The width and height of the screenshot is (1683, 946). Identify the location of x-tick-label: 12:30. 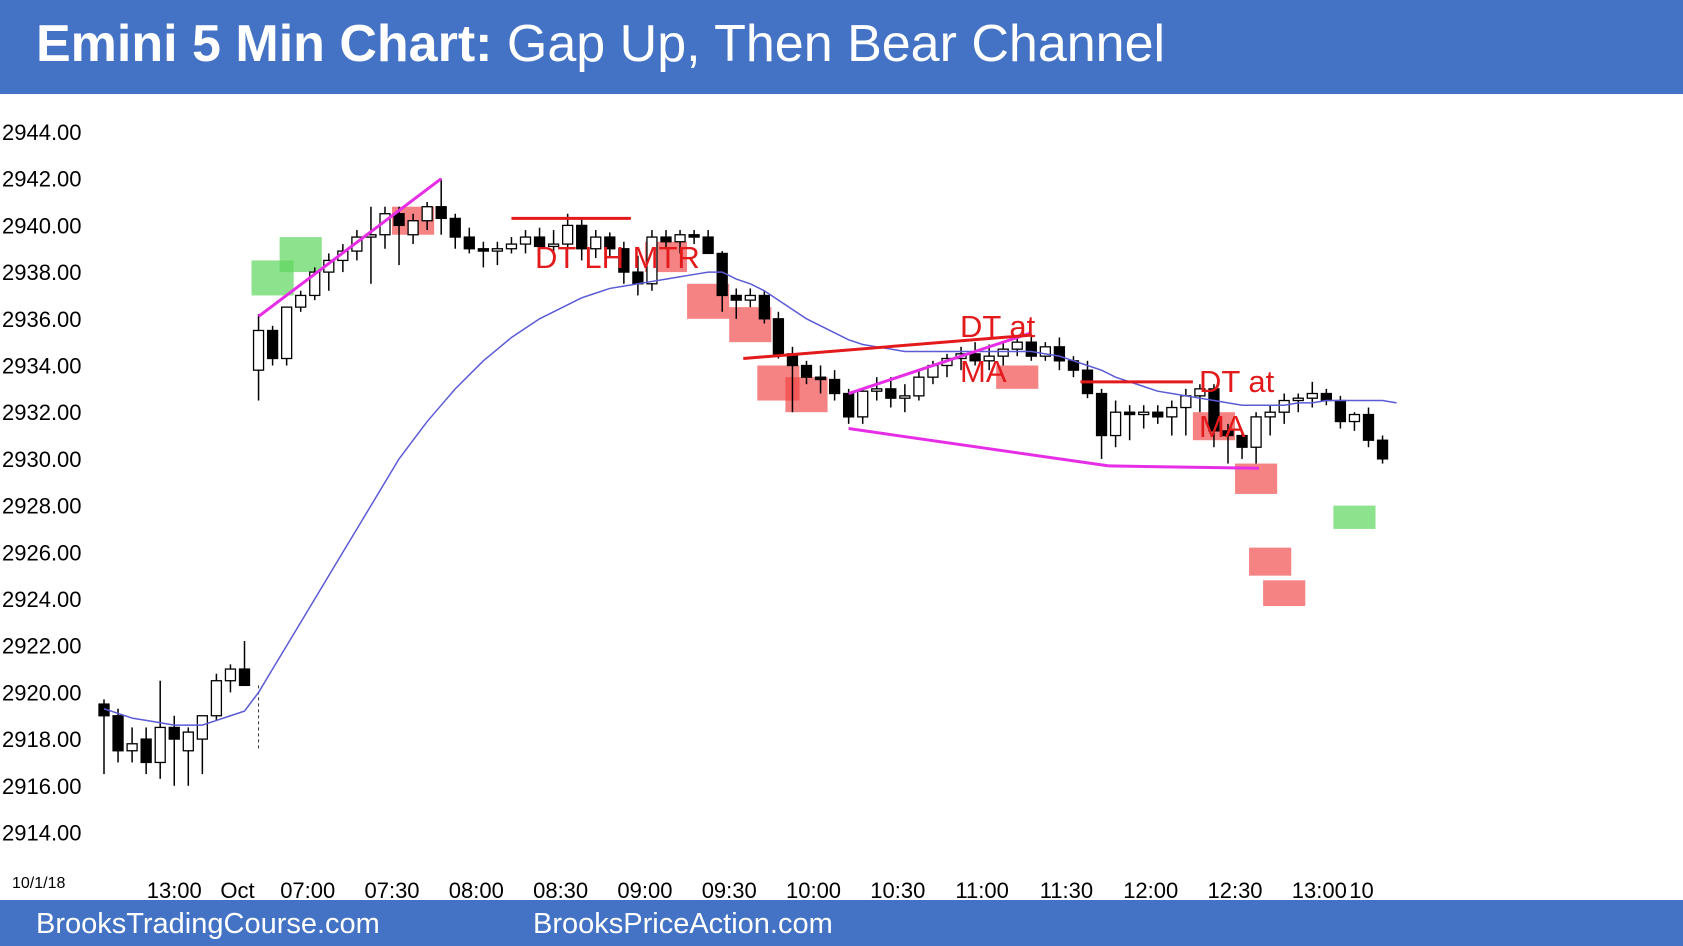
(1234, 889).